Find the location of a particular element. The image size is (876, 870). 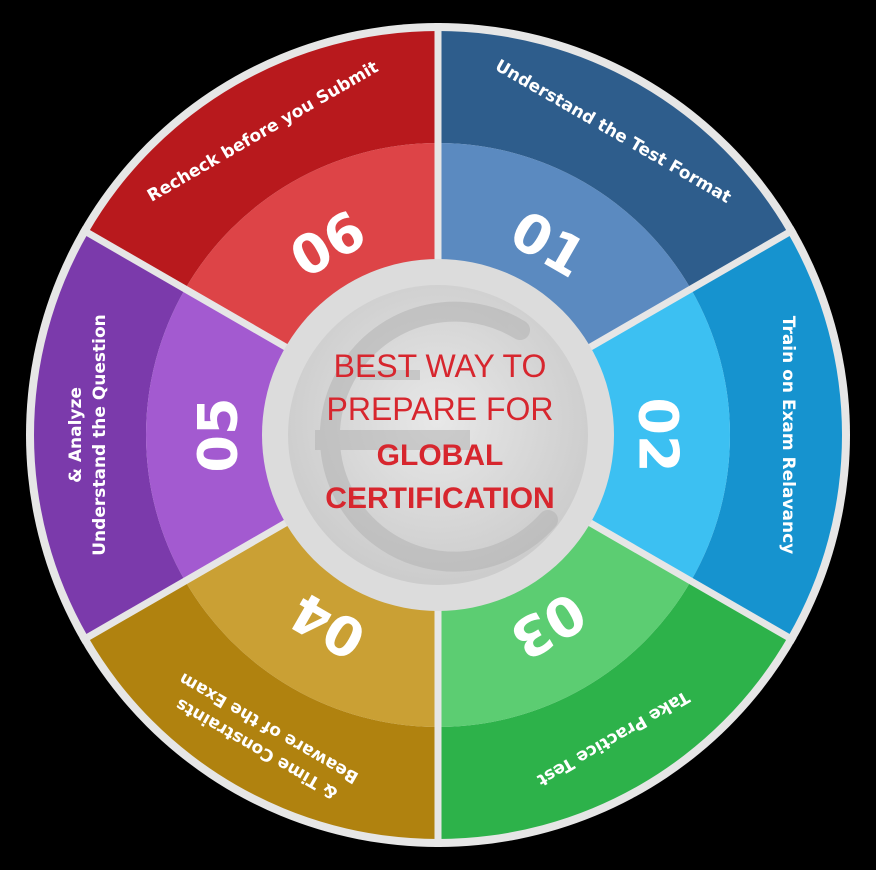

segment-1-inner-band is located at coordinates (564, 251).